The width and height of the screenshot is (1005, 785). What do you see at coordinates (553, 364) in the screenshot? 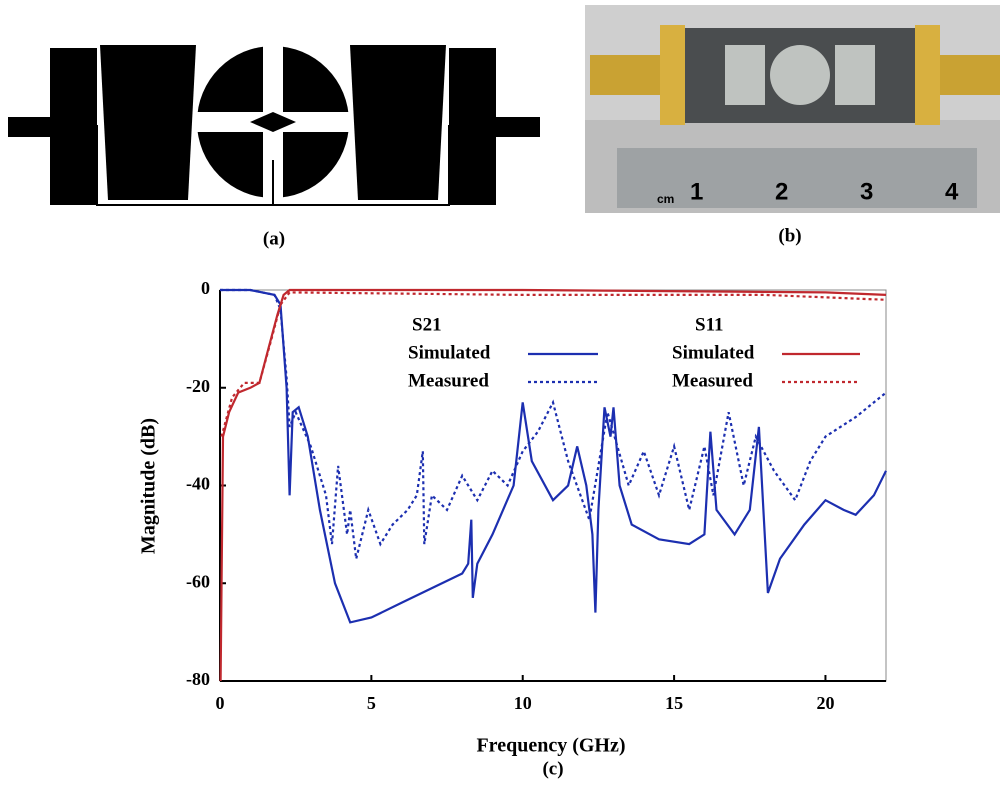
I see `series-line` at bounding box center [553, 364].